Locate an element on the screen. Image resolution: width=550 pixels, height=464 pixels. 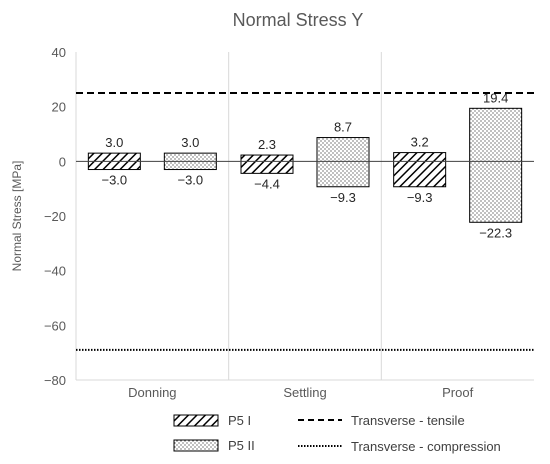
y-tick-label: −80 is located at coordinates (55, 380).